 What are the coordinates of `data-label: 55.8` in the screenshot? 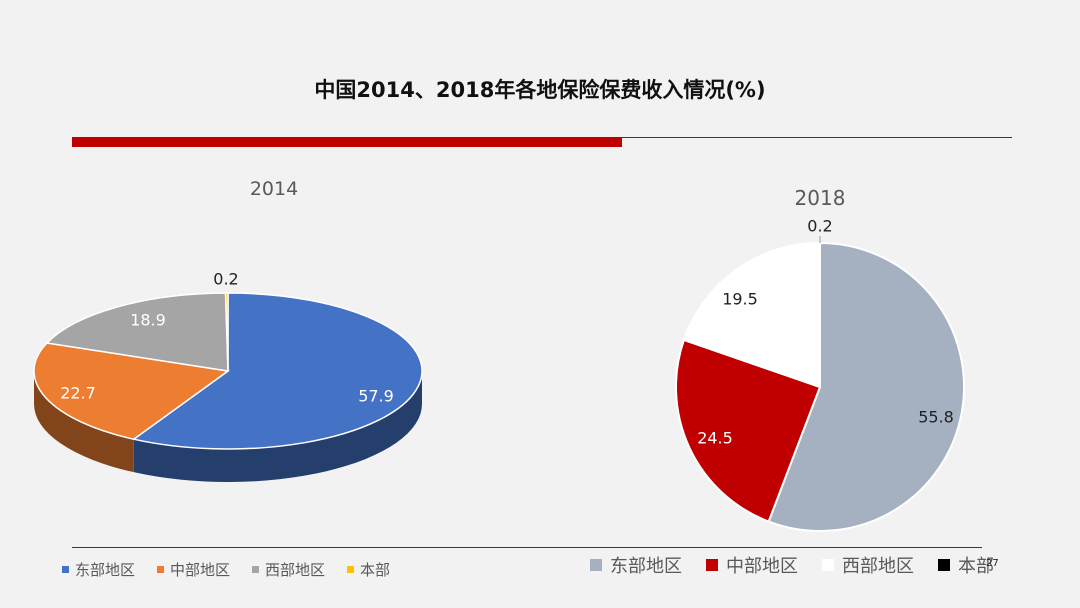 It's located at (936, 417).